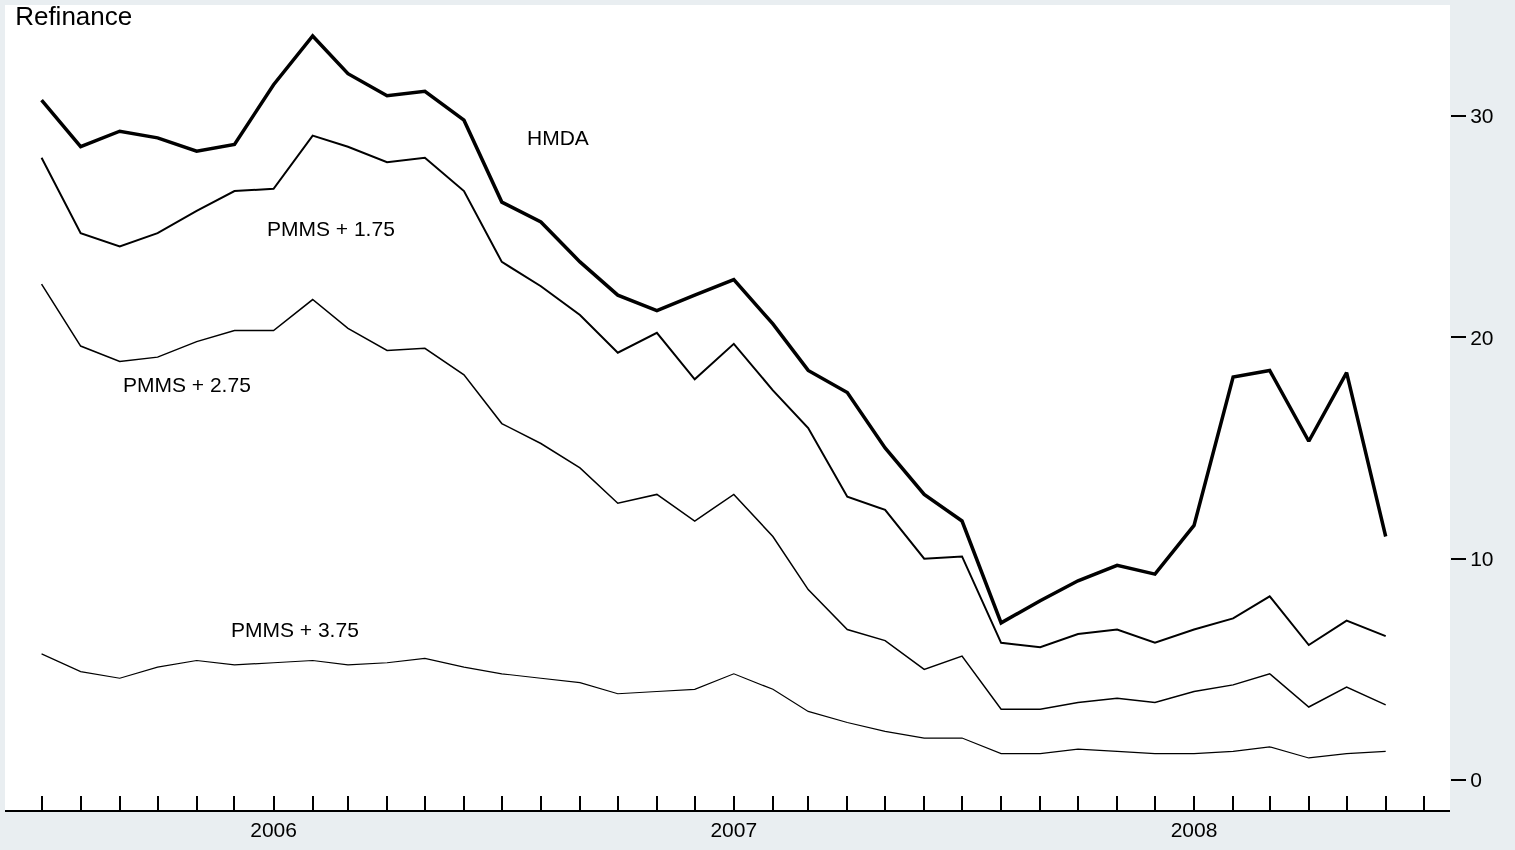 This screenshot has height=850, width=1515. What do you see at coordinates (187, 384) in the screenshot?
I see `series-label: PMMS + 2.75` at bounding box center [187, 384].